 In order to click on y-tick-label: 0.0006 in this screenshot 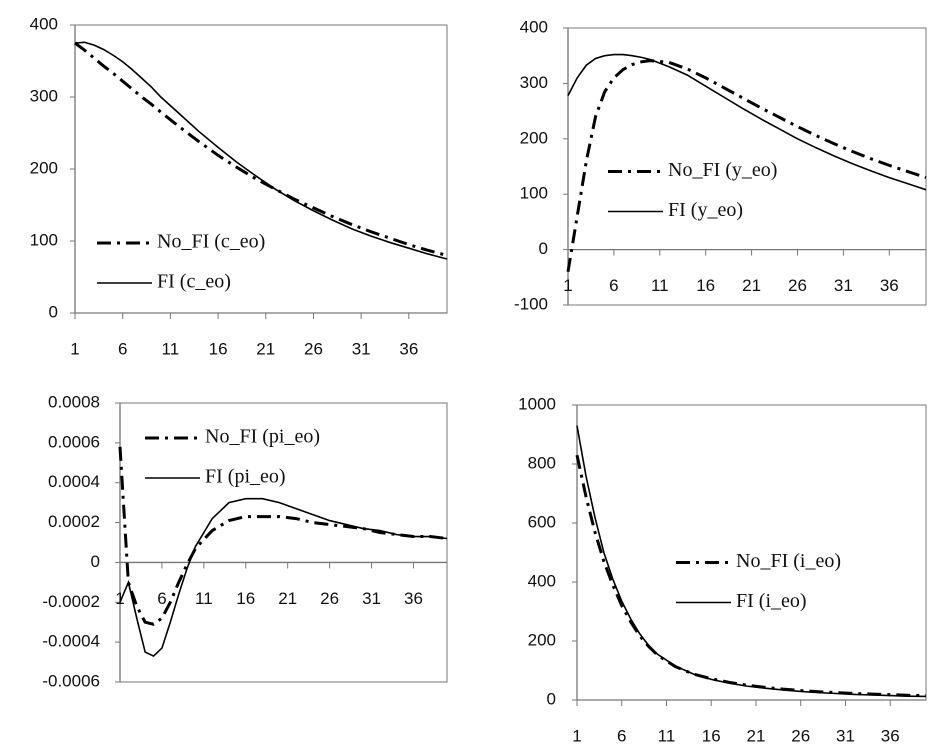, I will do `click(74, 441)`.